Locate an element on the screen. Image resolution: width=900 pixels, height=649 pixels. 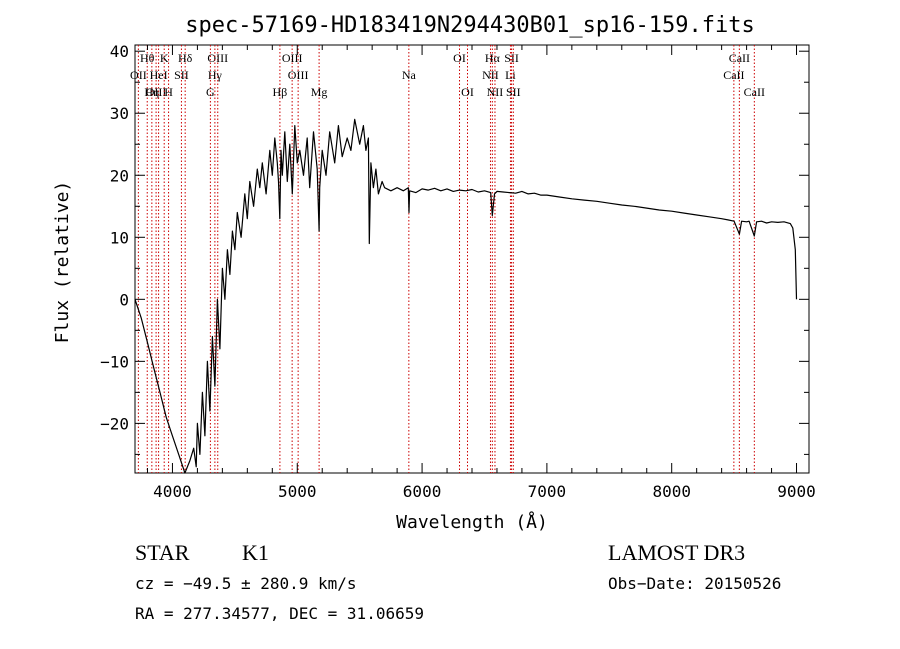
spectral-line-label: OII is located at coordinates (138, 75).